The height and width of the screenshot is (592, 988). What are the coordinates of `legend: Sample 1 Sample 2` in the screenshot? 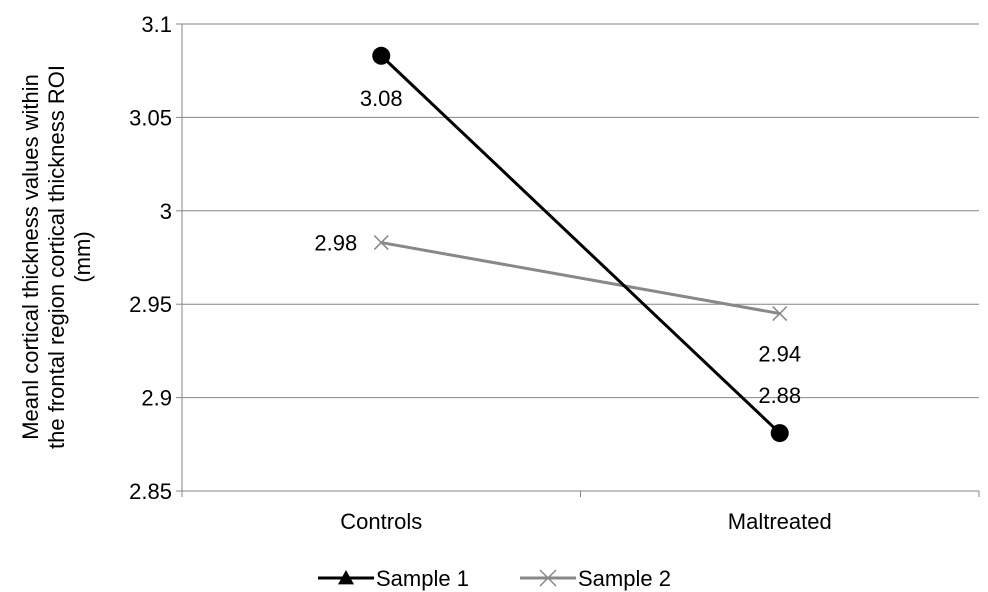 It's located at (494, 578).